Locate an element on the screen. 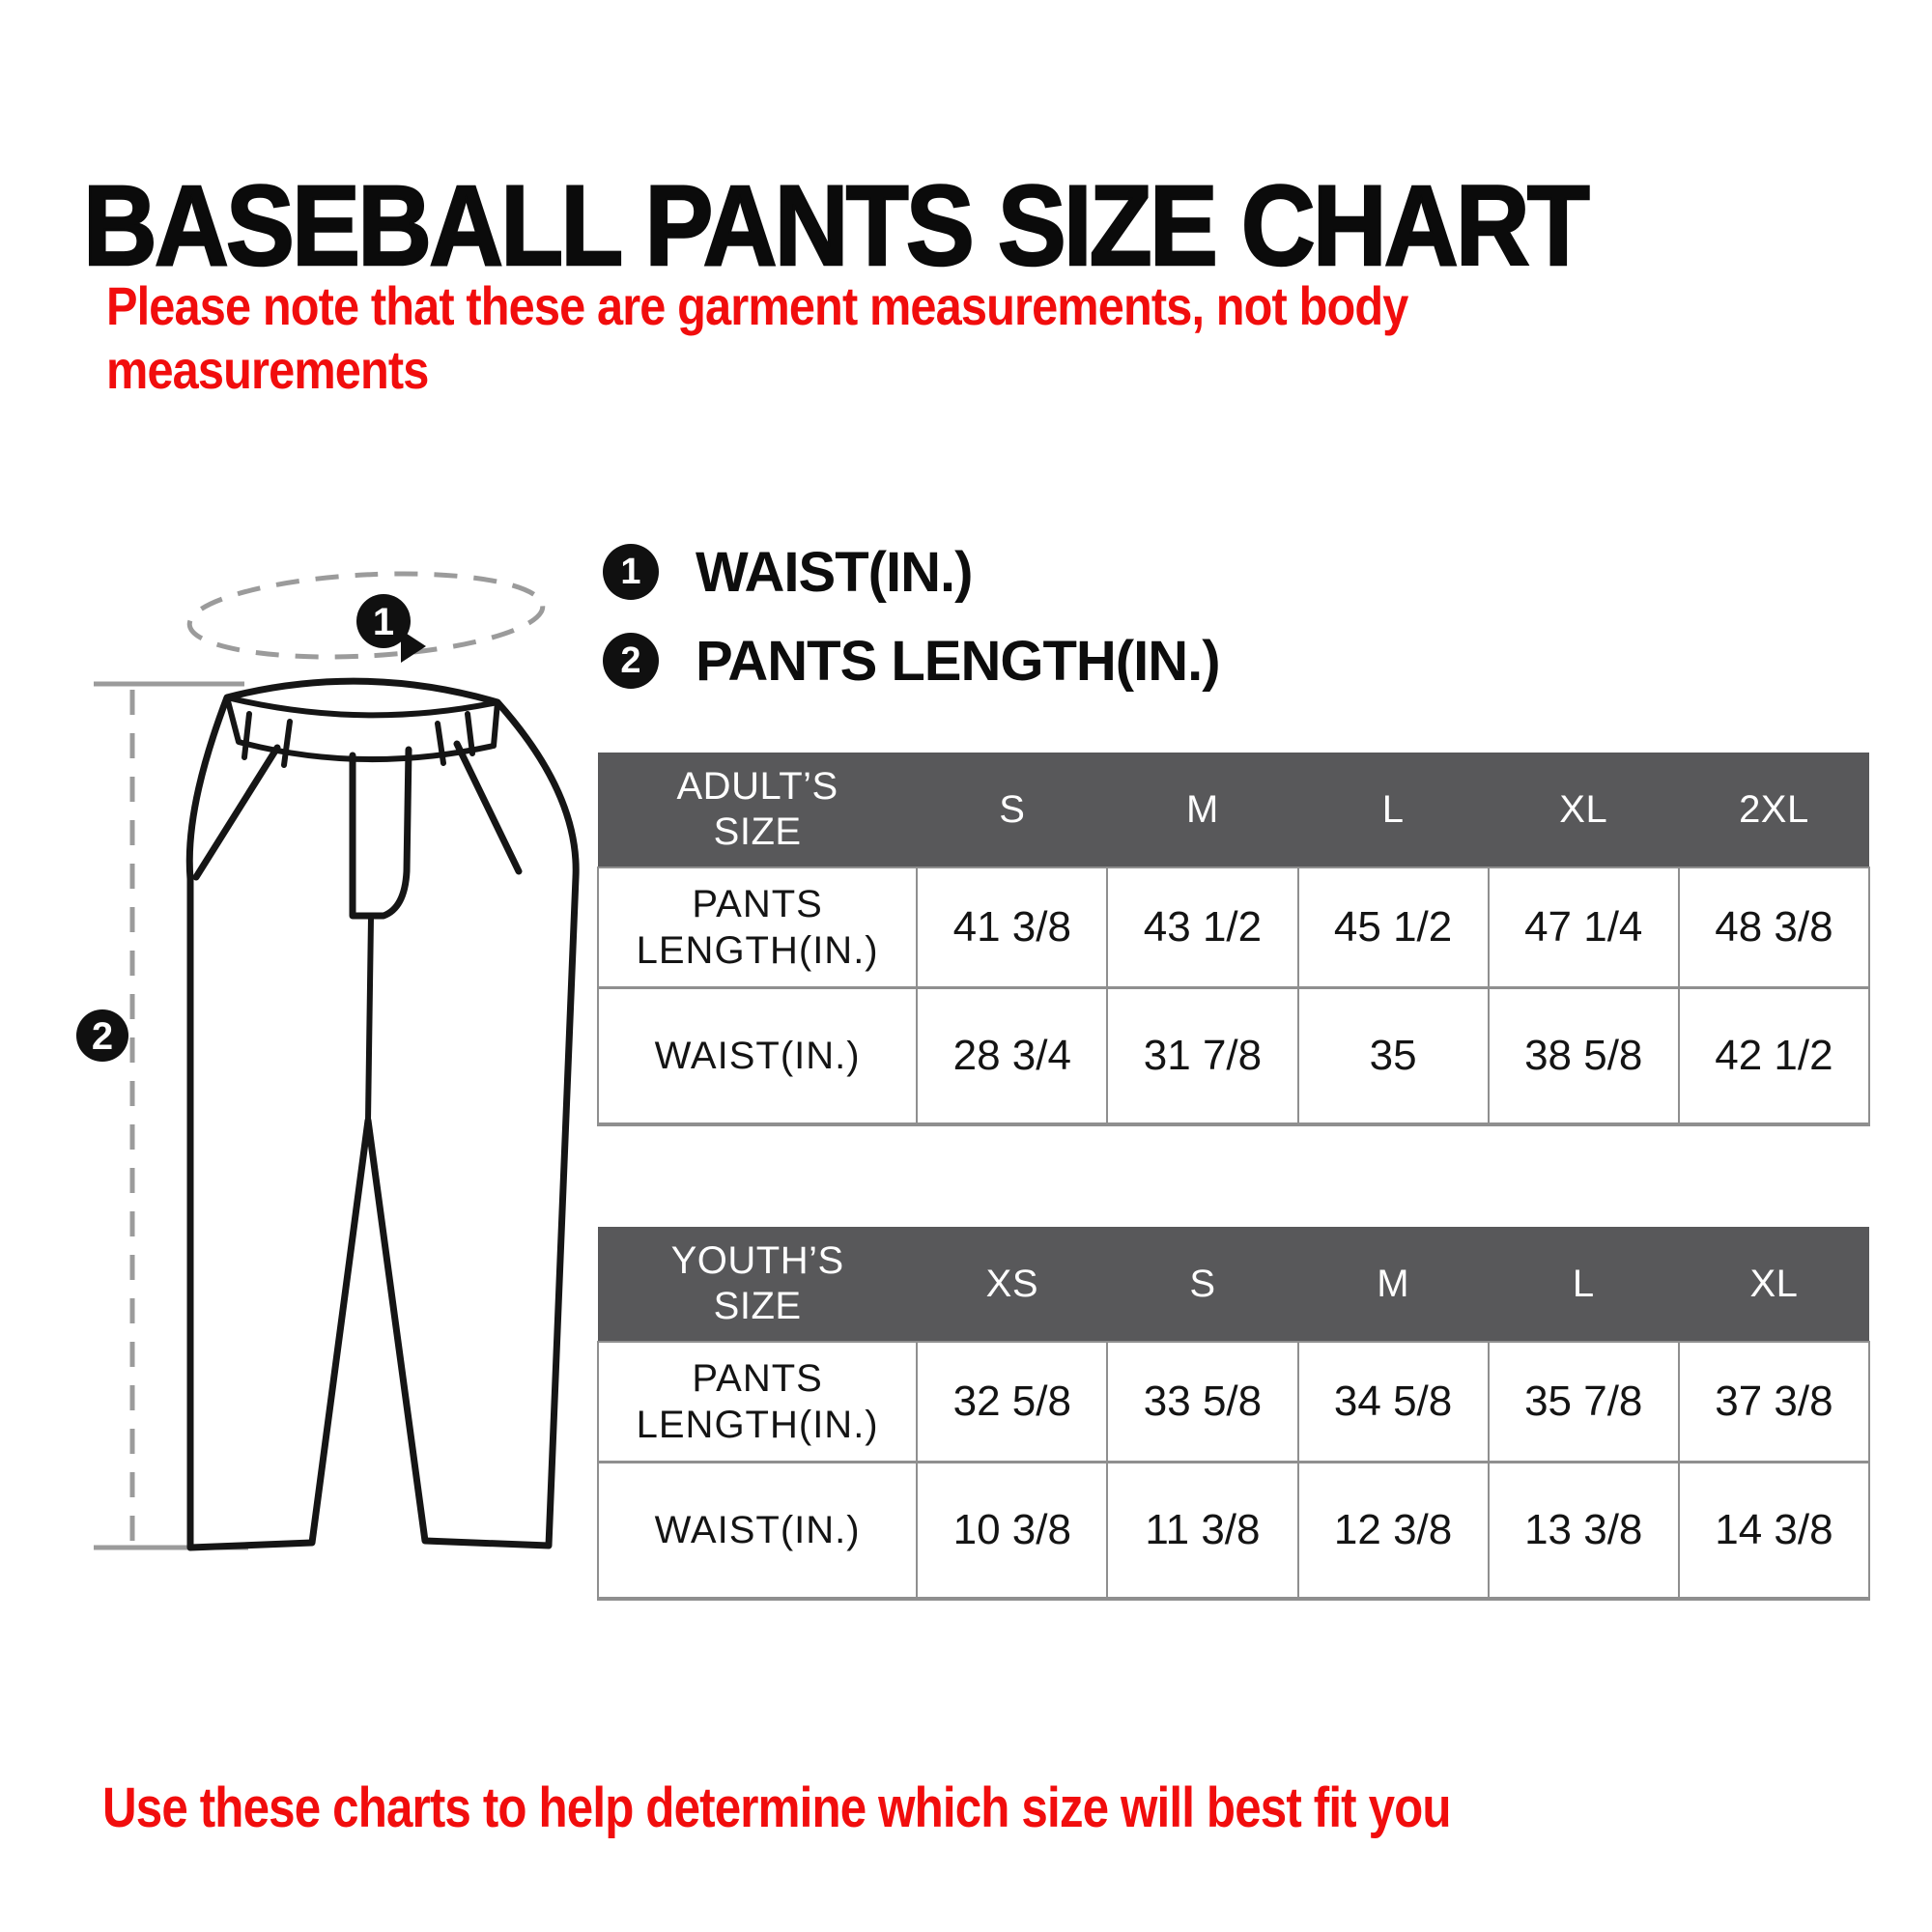  adult-table-header-row: ADULT’S SIZE S M L XL 2XL is located at coordinates (1233, 810).